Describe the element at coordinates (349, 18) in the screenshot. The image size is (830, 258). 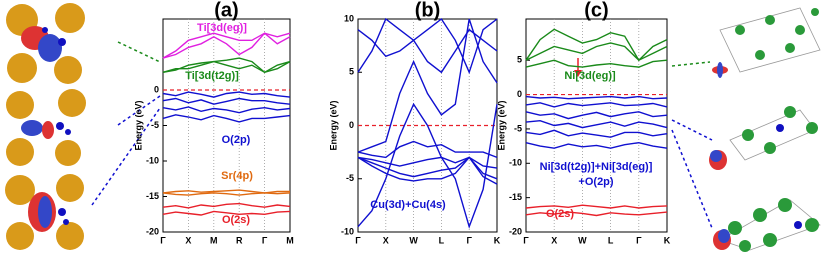
I see `y-tick-label: 10` at that location.